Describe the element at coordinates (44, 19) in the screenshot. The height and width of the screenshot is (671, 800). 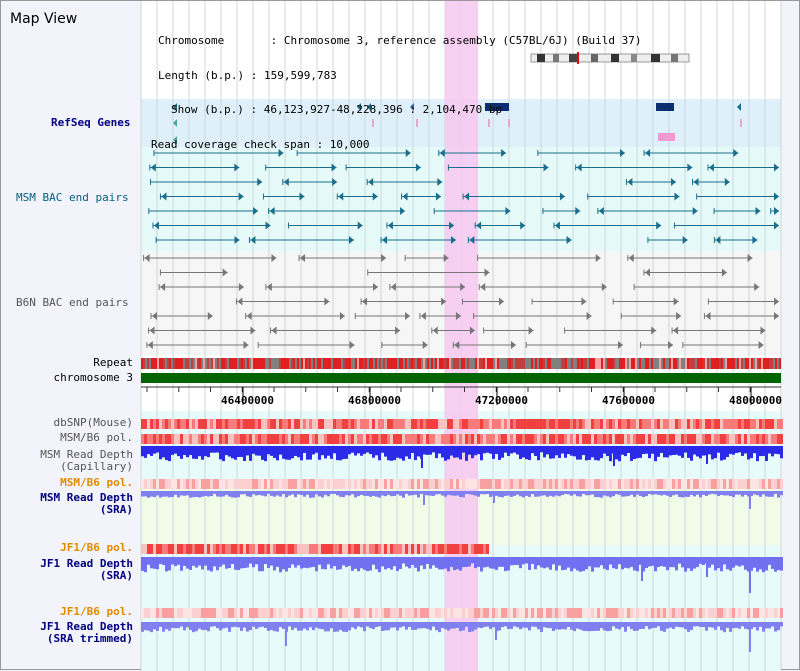
I see `page-title: Map View` at that location.